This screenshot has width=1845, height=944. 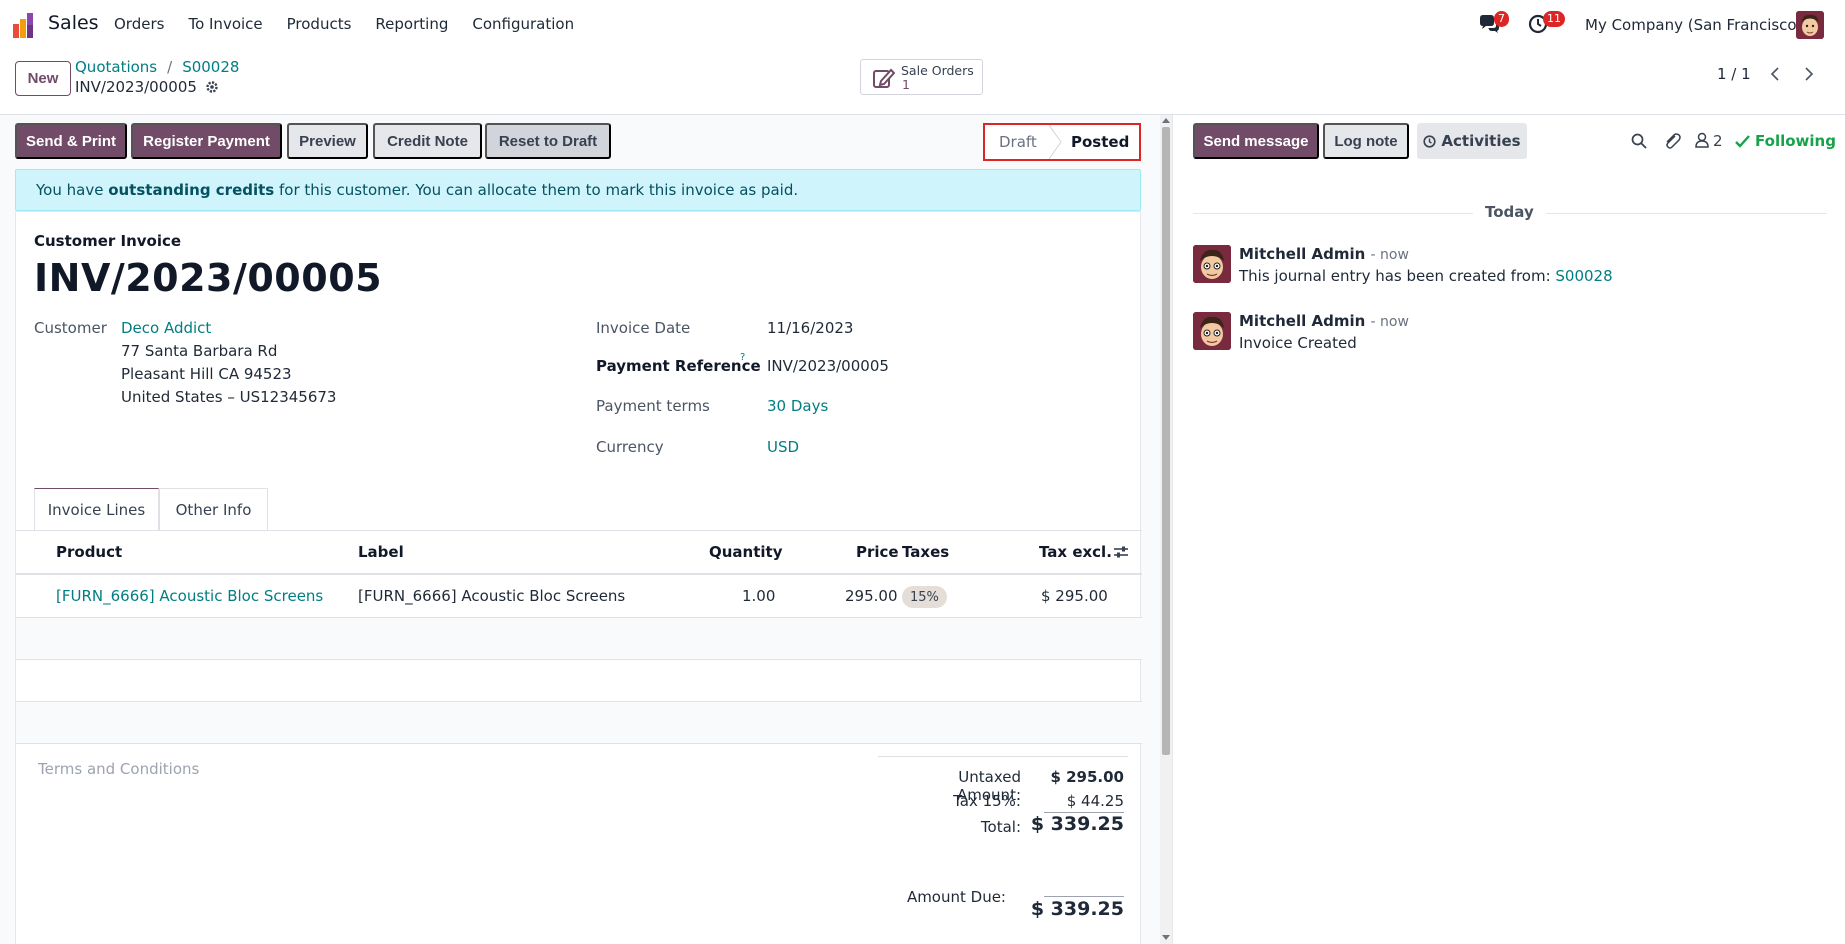 I want to click on chevron-left-icon, so click(x=1774, y=74).